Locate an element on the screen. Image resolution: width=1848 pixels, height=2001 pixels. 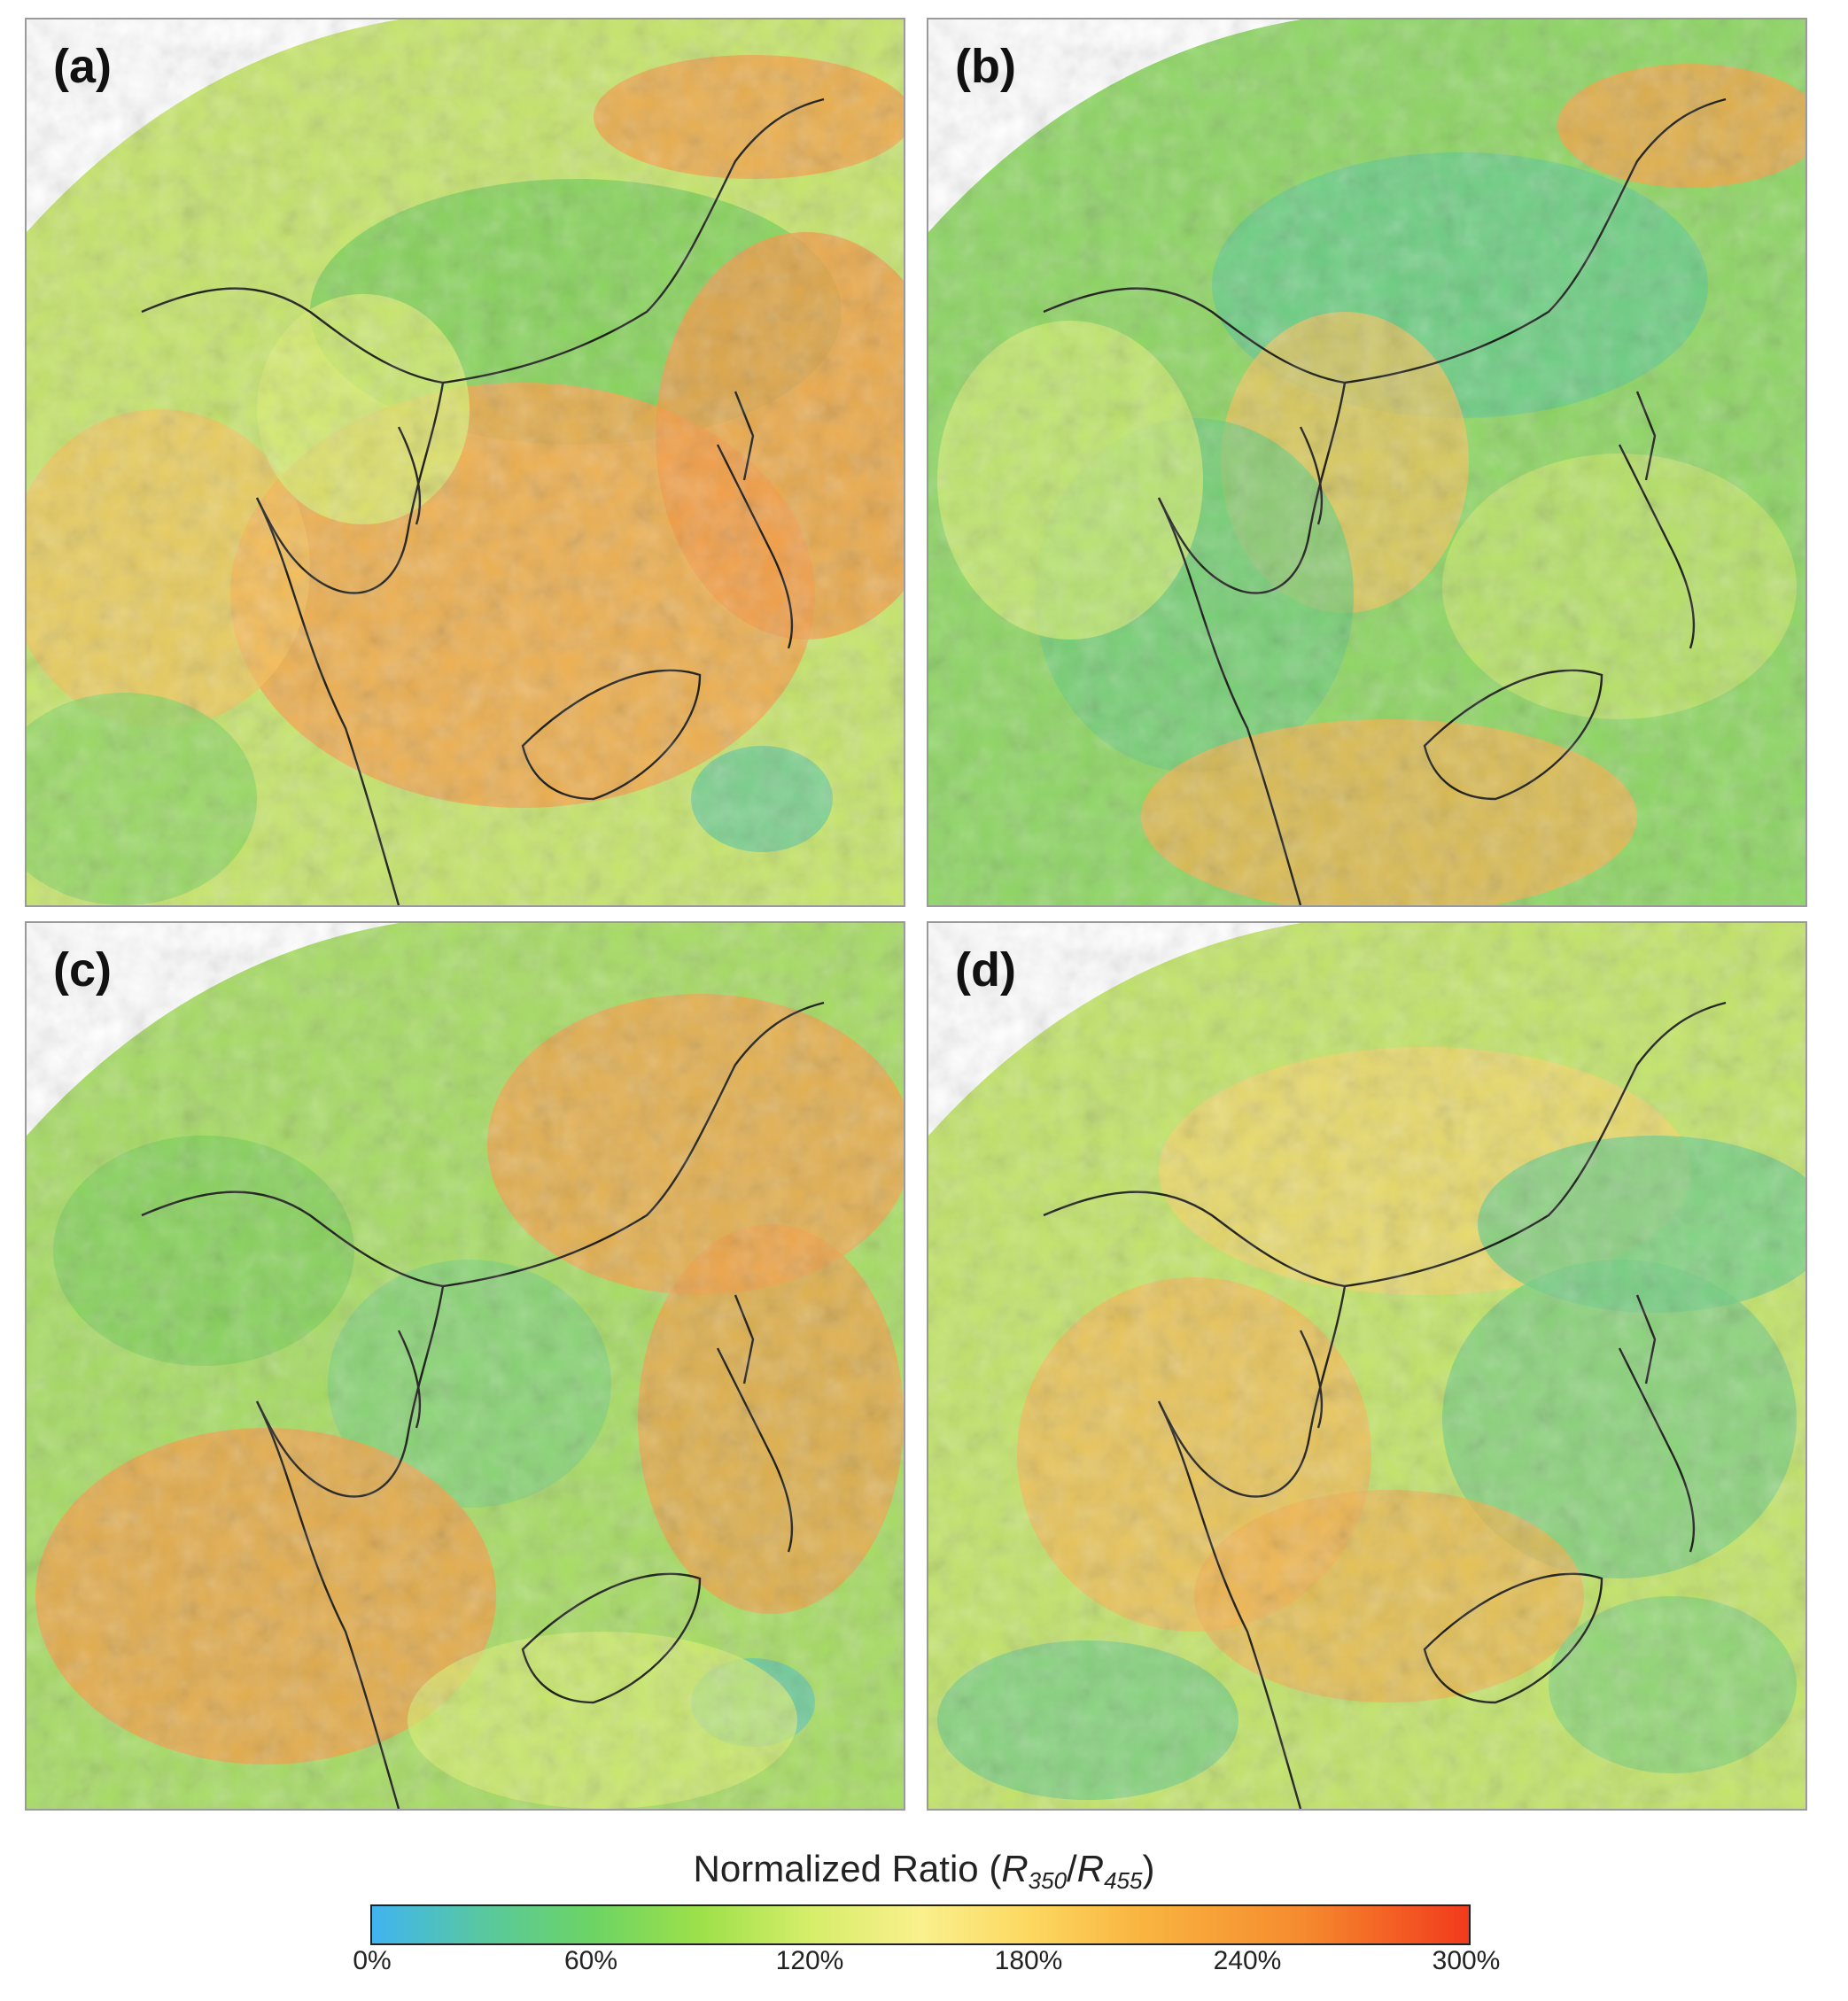
colorbar-denominator: R is located at coordinates (1091, 1868).